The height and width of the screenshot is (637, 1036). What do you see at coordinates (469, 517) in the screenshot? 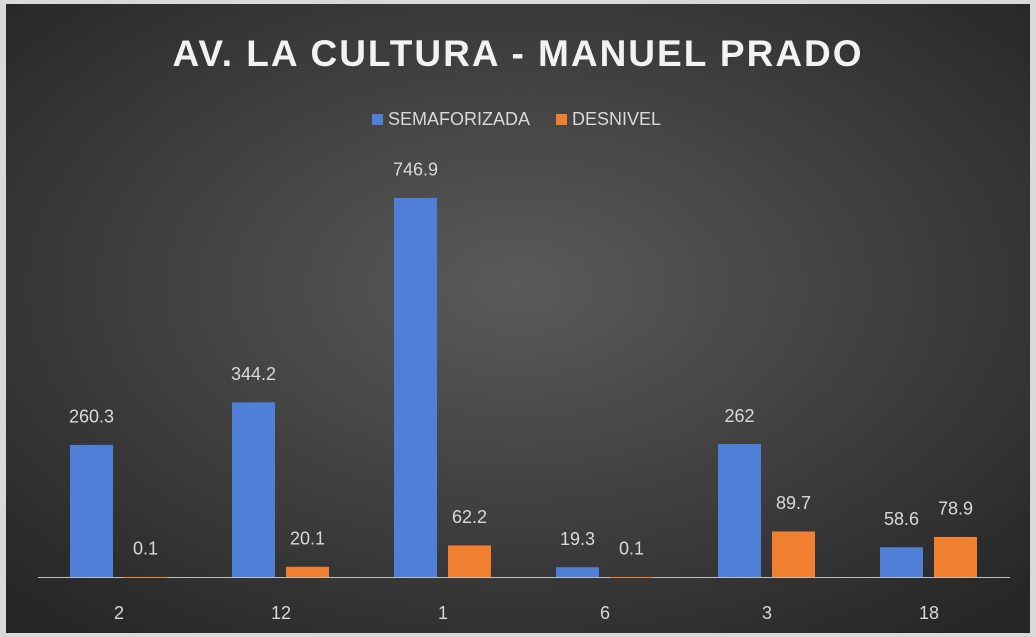
I see `data-label: 62.2` at bounding box center [469, 517].